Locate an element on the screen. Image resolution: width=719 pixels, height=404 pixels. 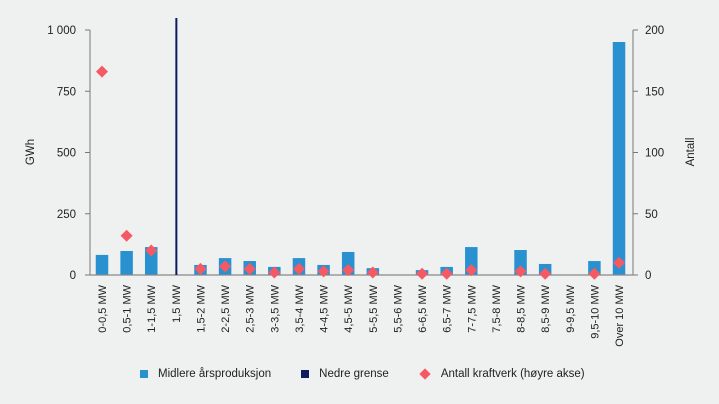
x-tick-label: 1,5-2 MW is located at coordinates (201, 308).